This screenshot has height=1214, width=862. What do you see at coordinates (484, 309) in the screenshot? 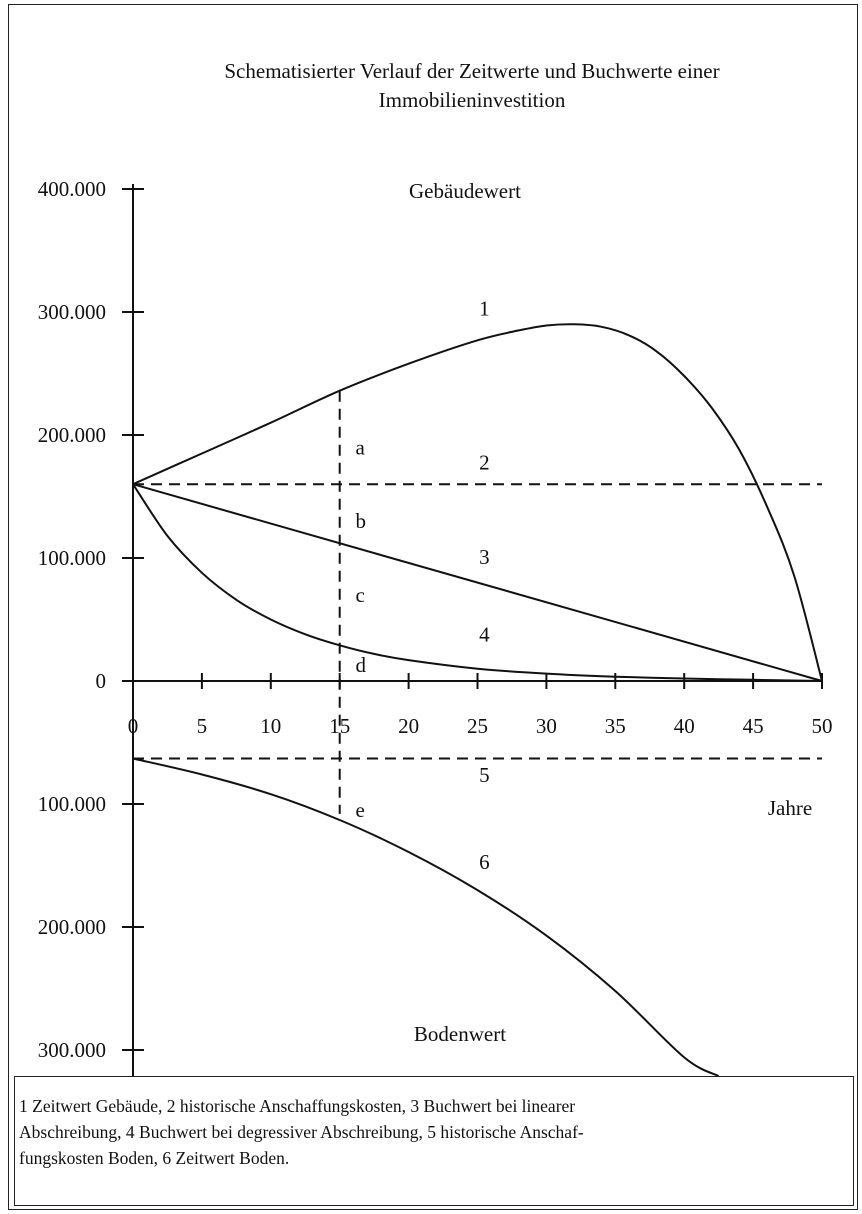
I see `series-label-1: 1` at bounding box center [484, 309].